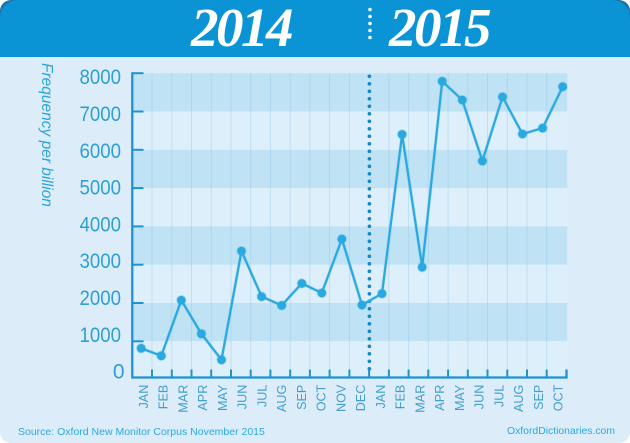  What do you see at coordinates (119, 372) in the screenshot?
I see `svg-text: 0` at bounding box center [119, 372].